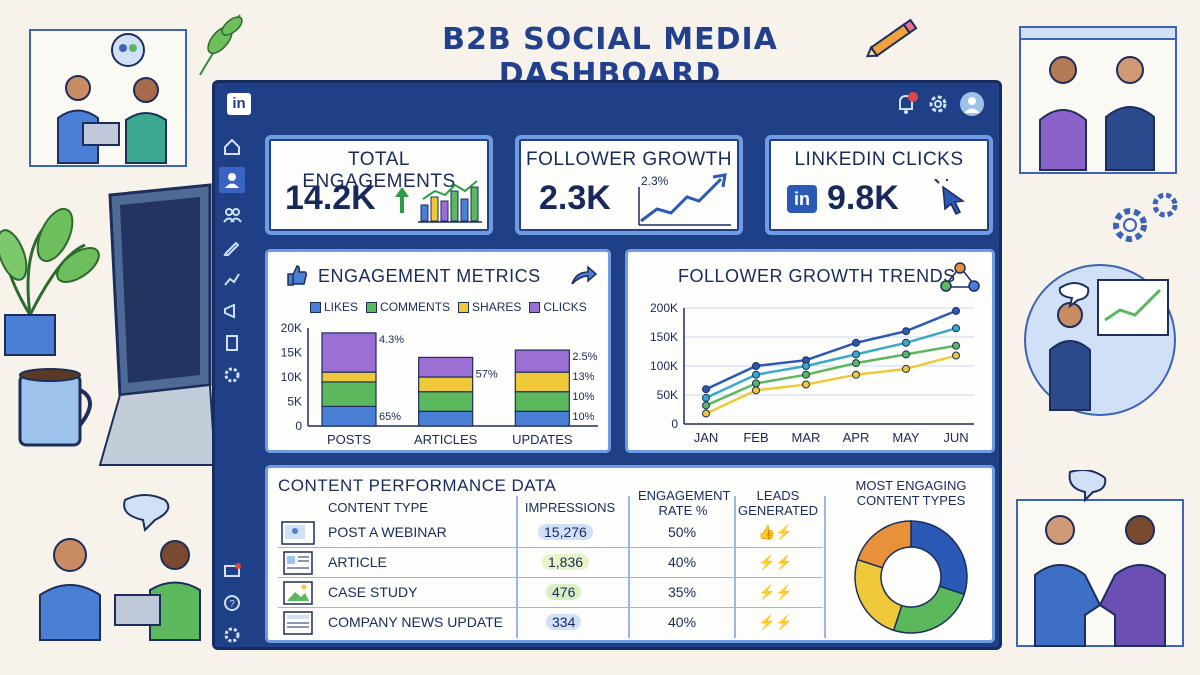  Describe the element at coordinates (629, 185) in the screenshot. I see `kpi-follower-growth: FOLLOWER GROWTH 2.3K 2.3%` at that location.